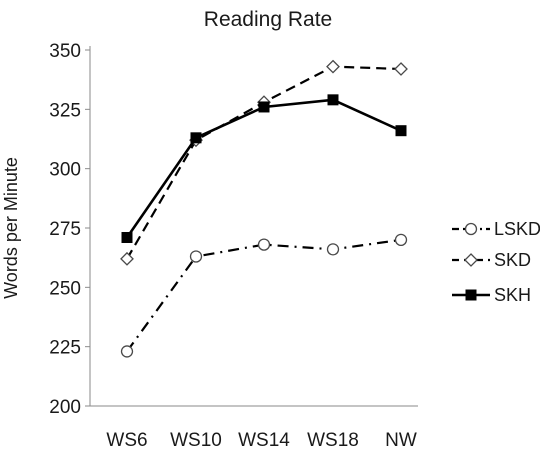  I want to click on legend-item-lskd: LSKD, so click(496, 229).